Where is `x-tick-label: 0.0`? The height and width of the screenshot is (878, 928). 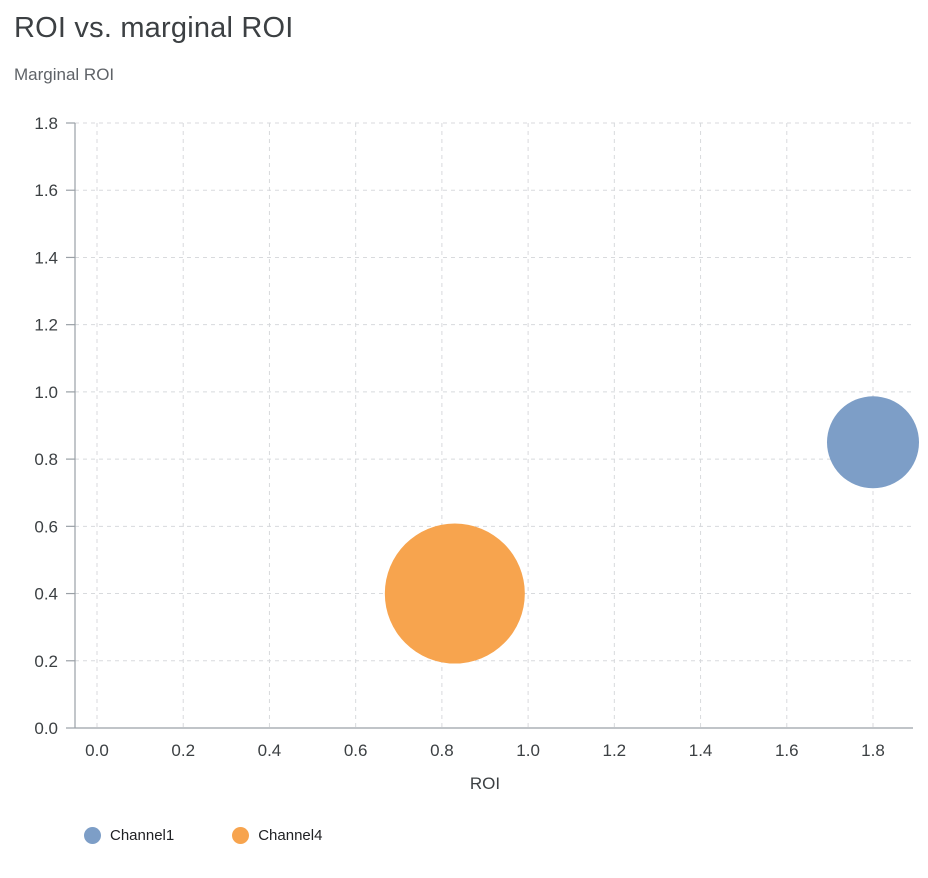 x-tick-label: 0.0 is located at coordinates (97, 750).